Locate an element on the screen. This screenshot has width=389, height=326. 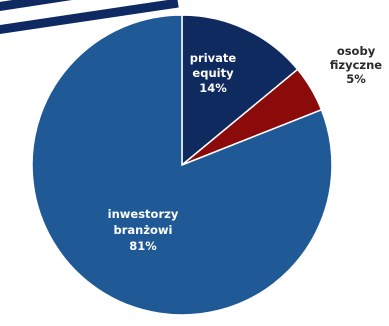
decorative-stripes is located at coordinates (89, 17).